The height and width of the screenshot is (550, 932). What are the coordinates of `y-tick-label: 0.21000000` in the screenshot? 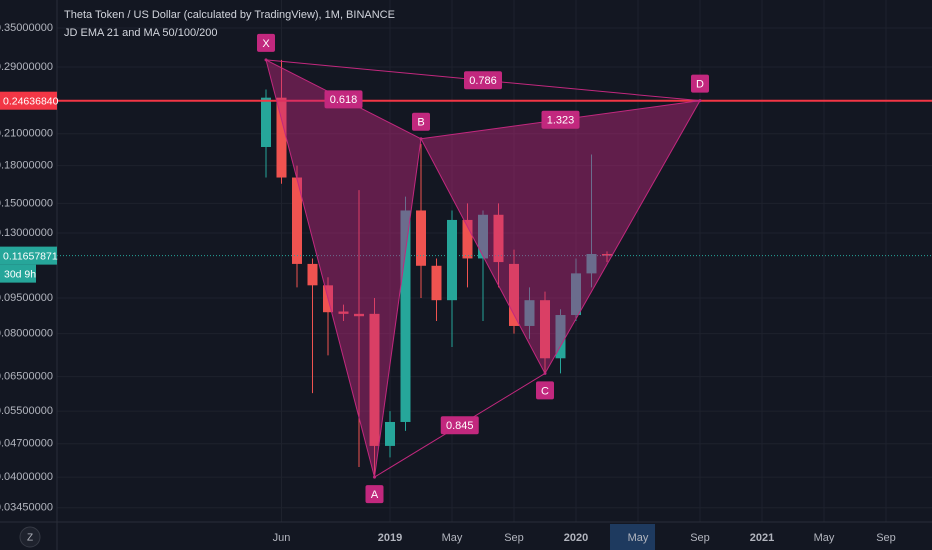 It's located at (26, 134).